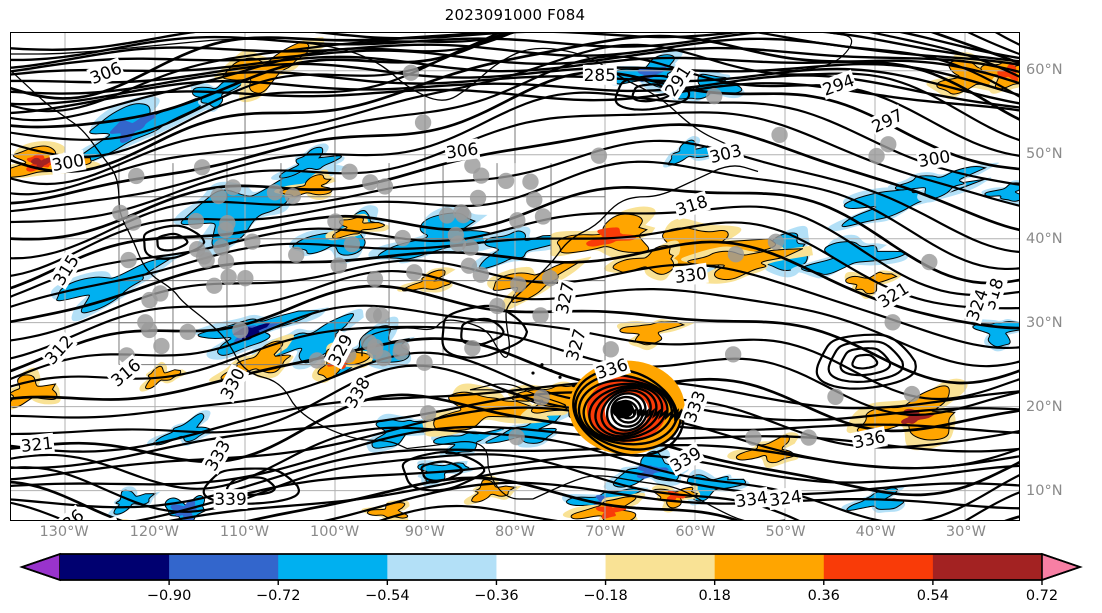 The image size is (1102, 613). Describe the element at coordinates (875, 532) in the screenshot. I see `x-tick-label: 40°W` at that location.